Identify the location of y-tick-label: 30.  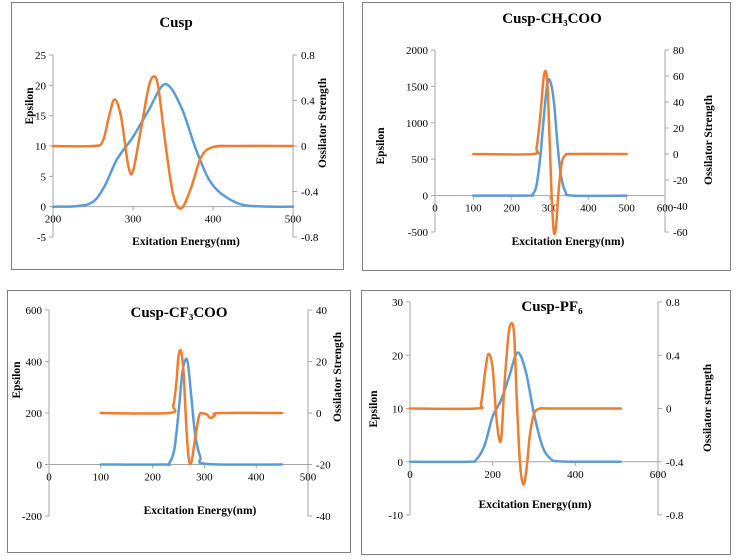
(398, 303).